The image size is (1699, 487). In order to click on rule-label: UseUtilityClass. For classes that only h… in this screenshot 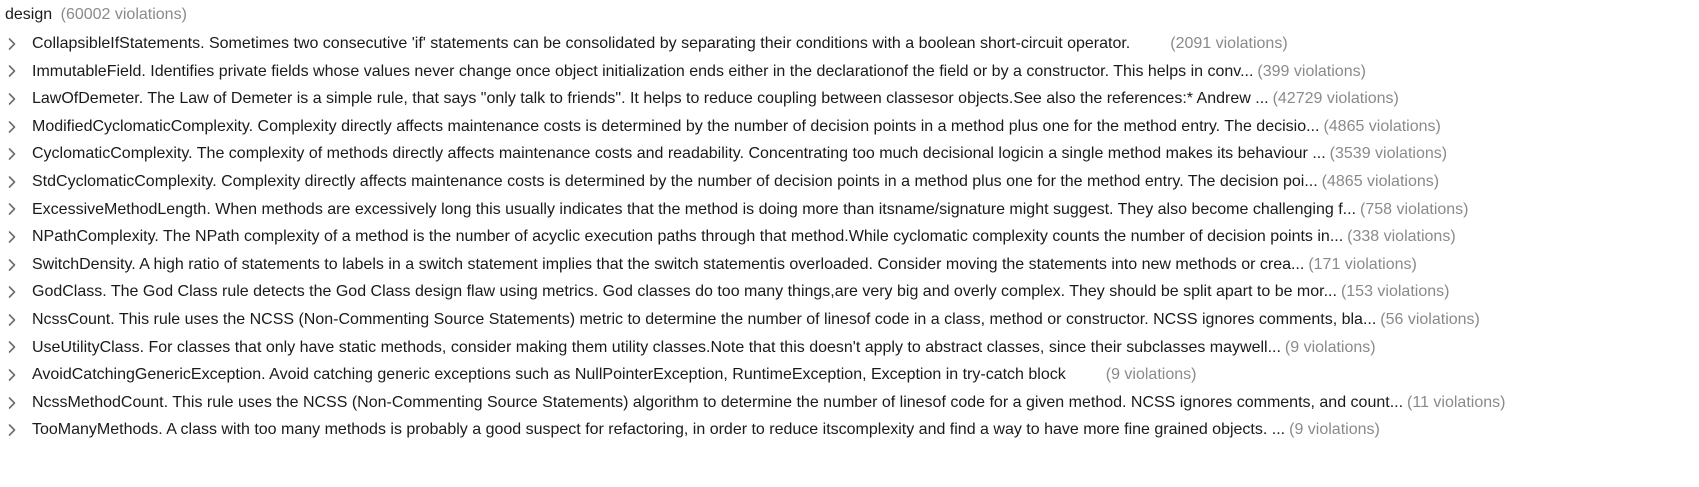, I will do `click(704, 348)`.